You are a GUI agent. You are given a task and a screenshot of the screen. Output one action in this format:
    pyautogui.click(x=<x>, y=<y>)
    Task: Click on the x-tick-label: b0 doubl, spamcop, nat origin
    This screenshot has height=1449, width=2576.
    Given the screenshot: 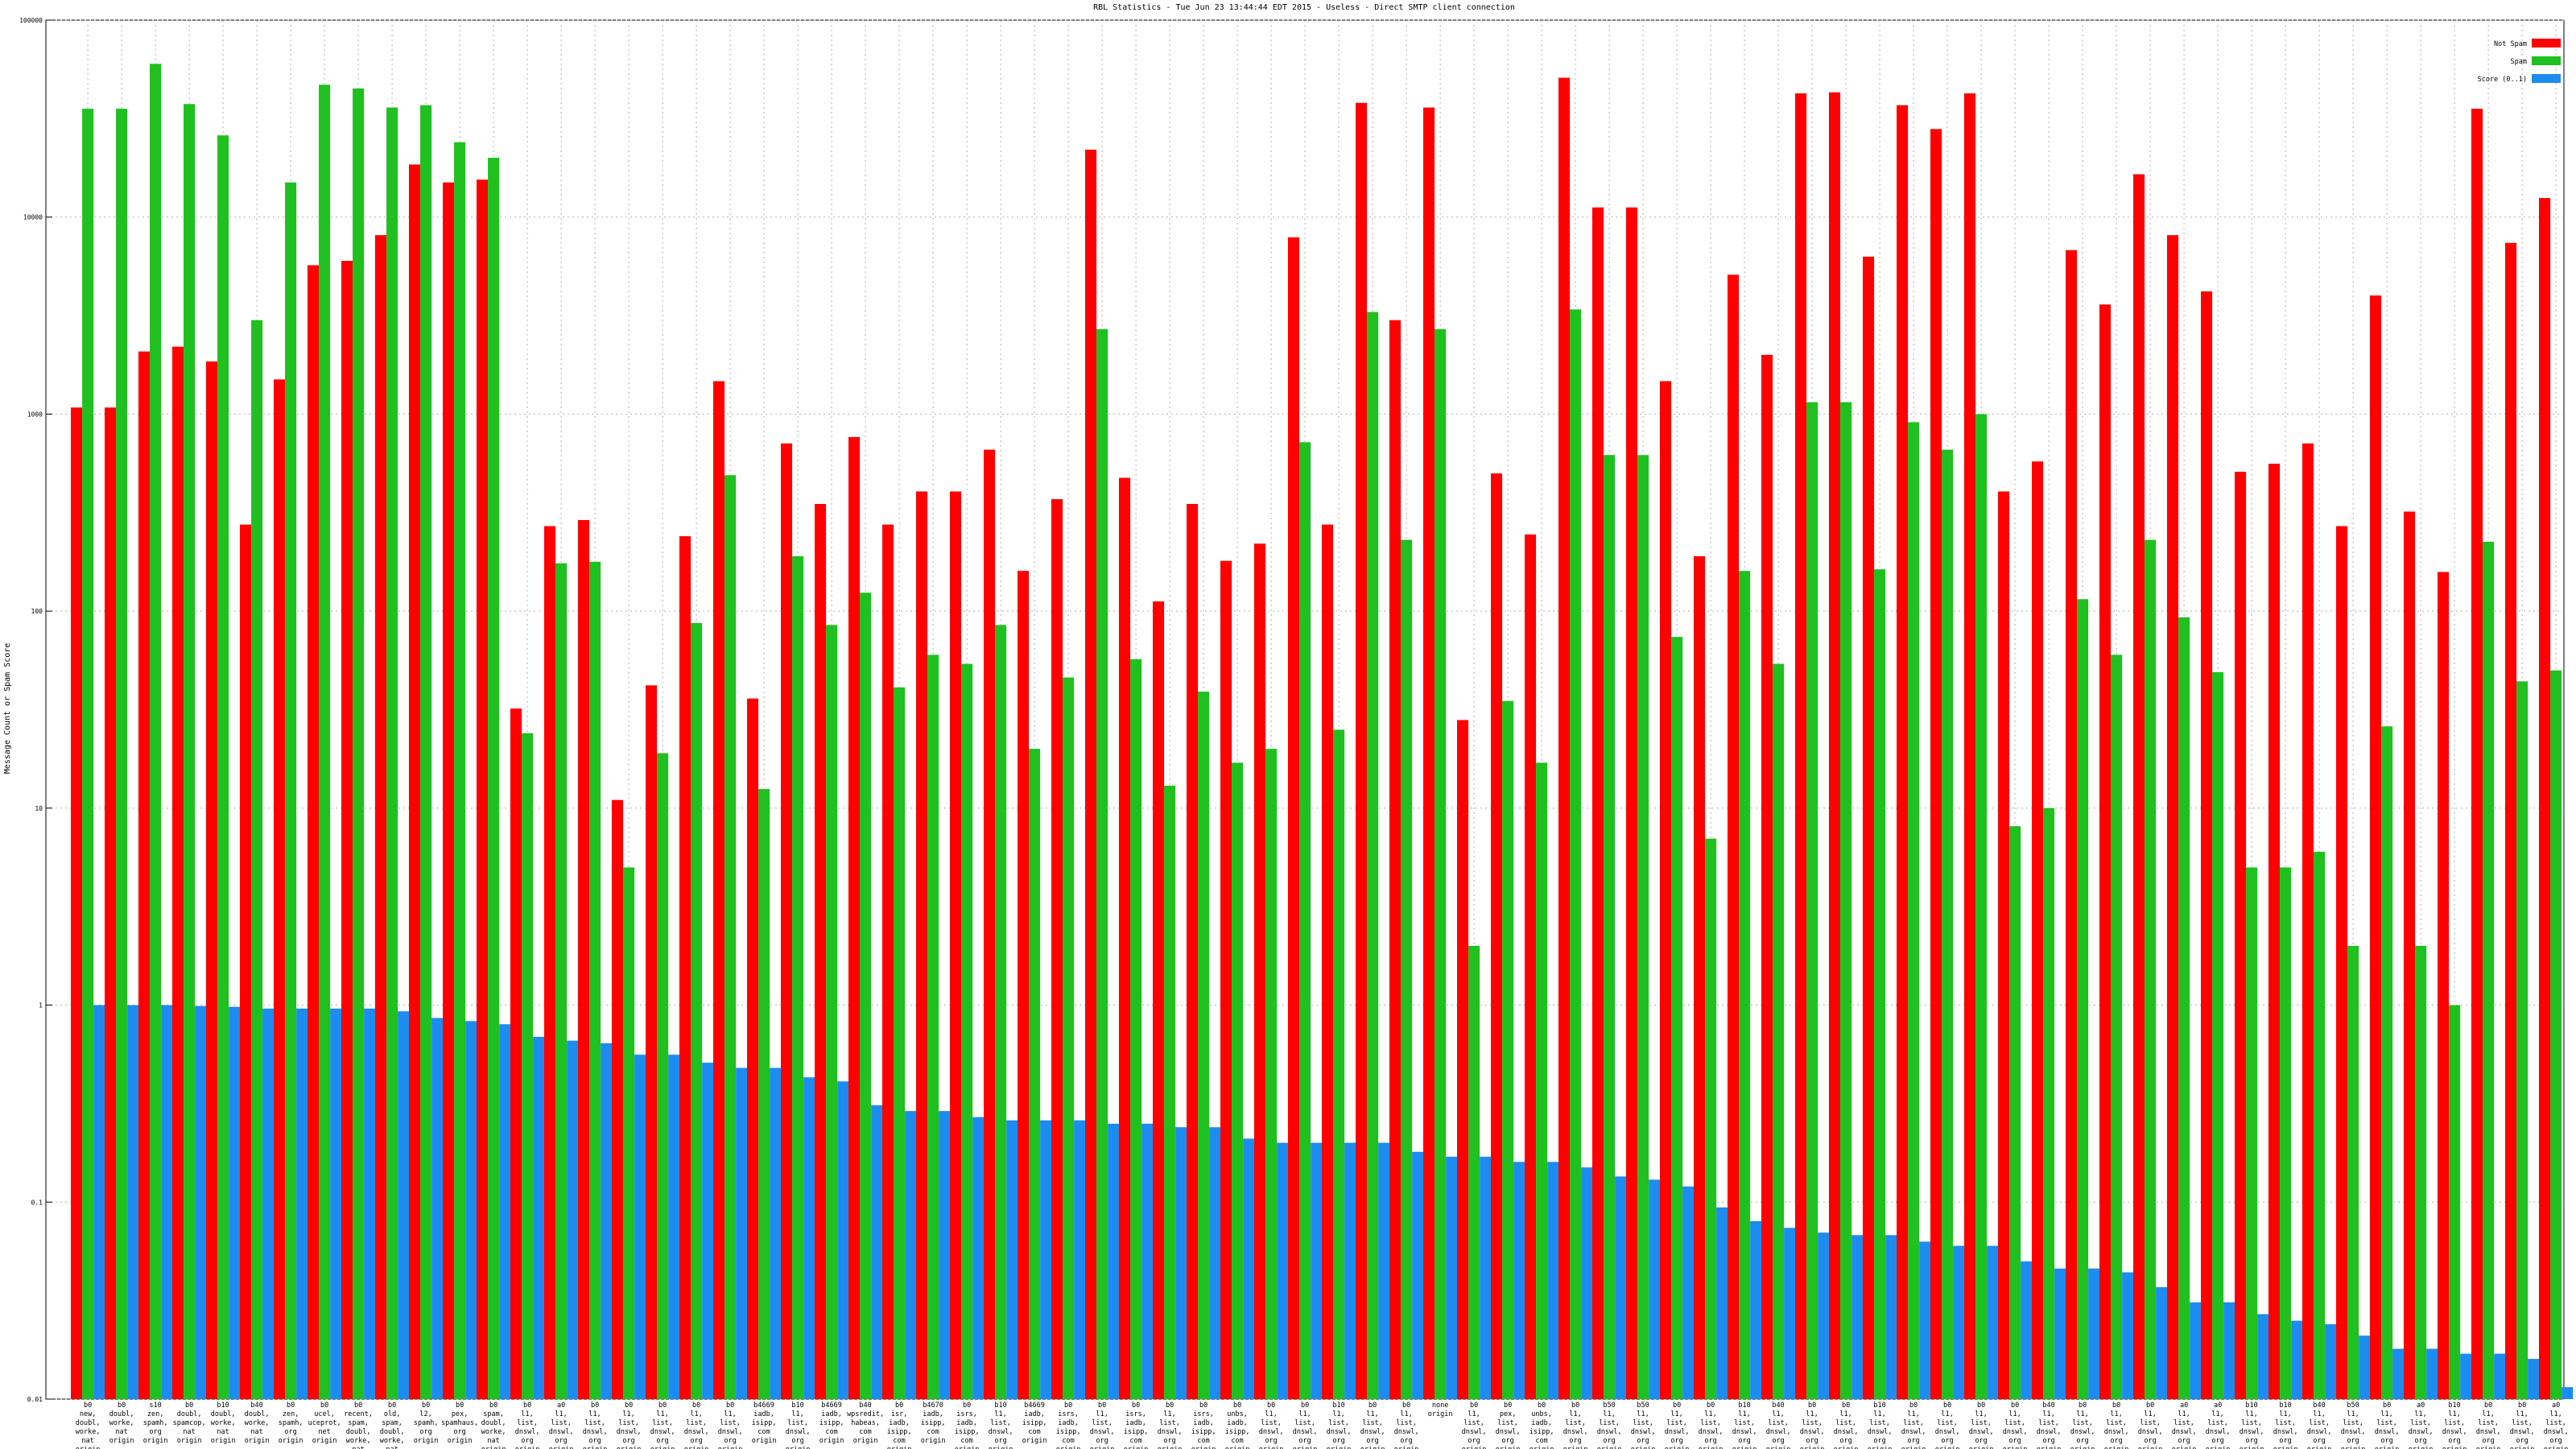 What is the action you would take?
    pyautogui.click(x=189, y=1423)
    